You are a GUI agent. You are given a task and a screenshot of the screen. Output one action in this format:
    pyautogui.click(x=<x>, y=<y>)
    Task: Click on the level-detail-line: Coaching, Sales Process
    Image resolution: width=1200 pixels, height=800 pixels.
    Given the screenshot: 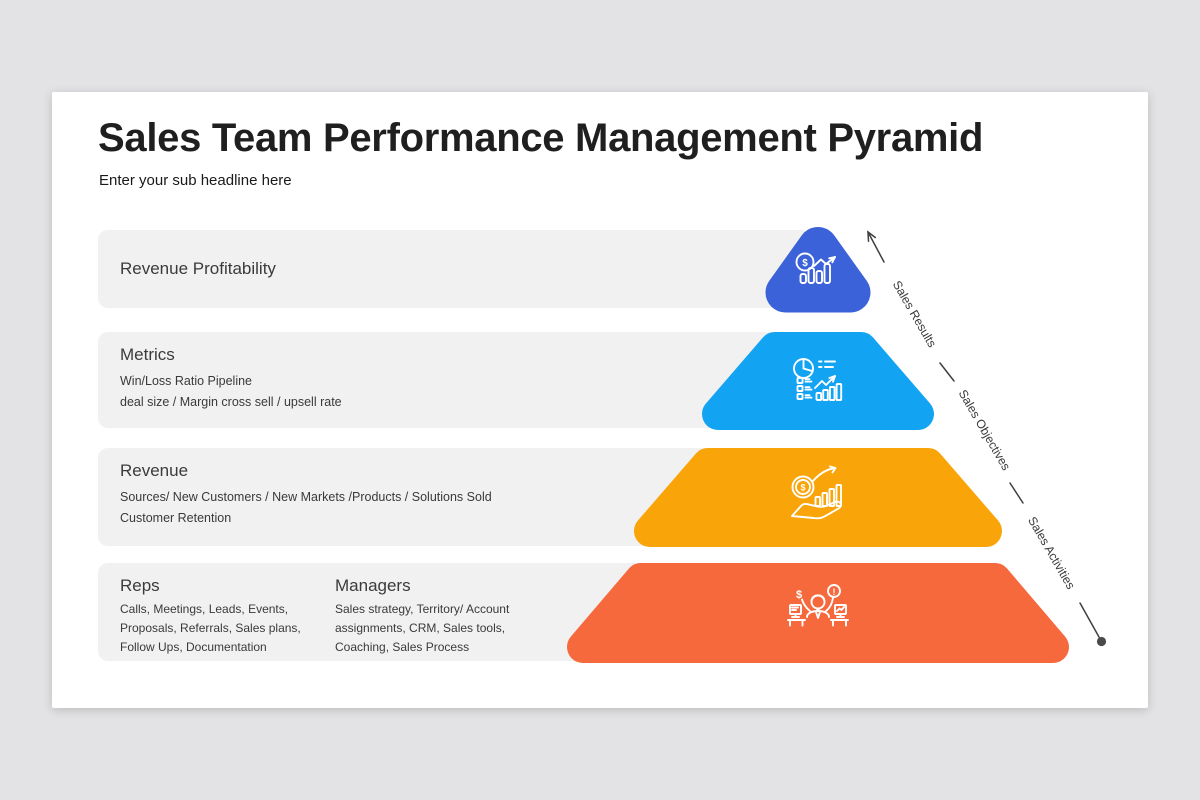 What is the action you would take?
    pyautogui.click(x=402, y=647)
    